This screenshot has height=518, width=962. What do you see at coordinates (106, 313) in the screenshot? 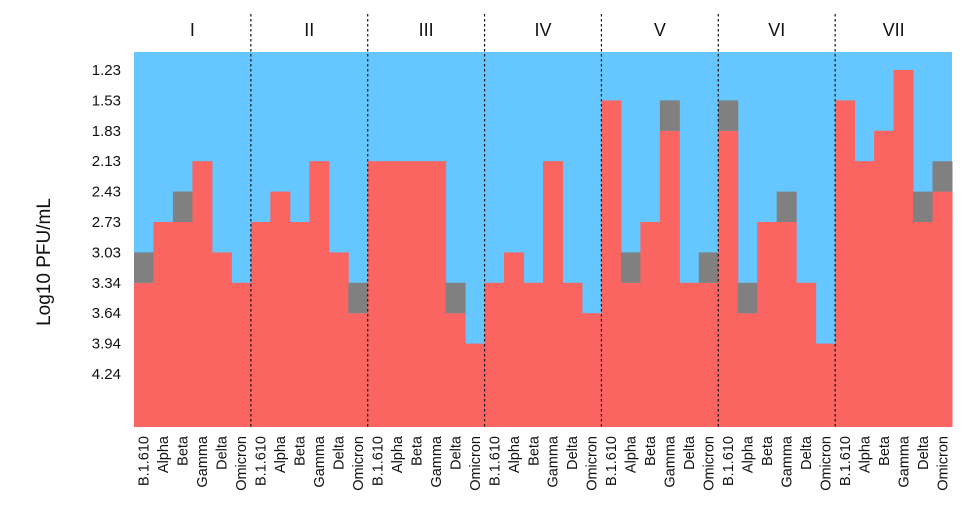
I see `y-tick-label: 3.64` at bounding box center [106, 313].